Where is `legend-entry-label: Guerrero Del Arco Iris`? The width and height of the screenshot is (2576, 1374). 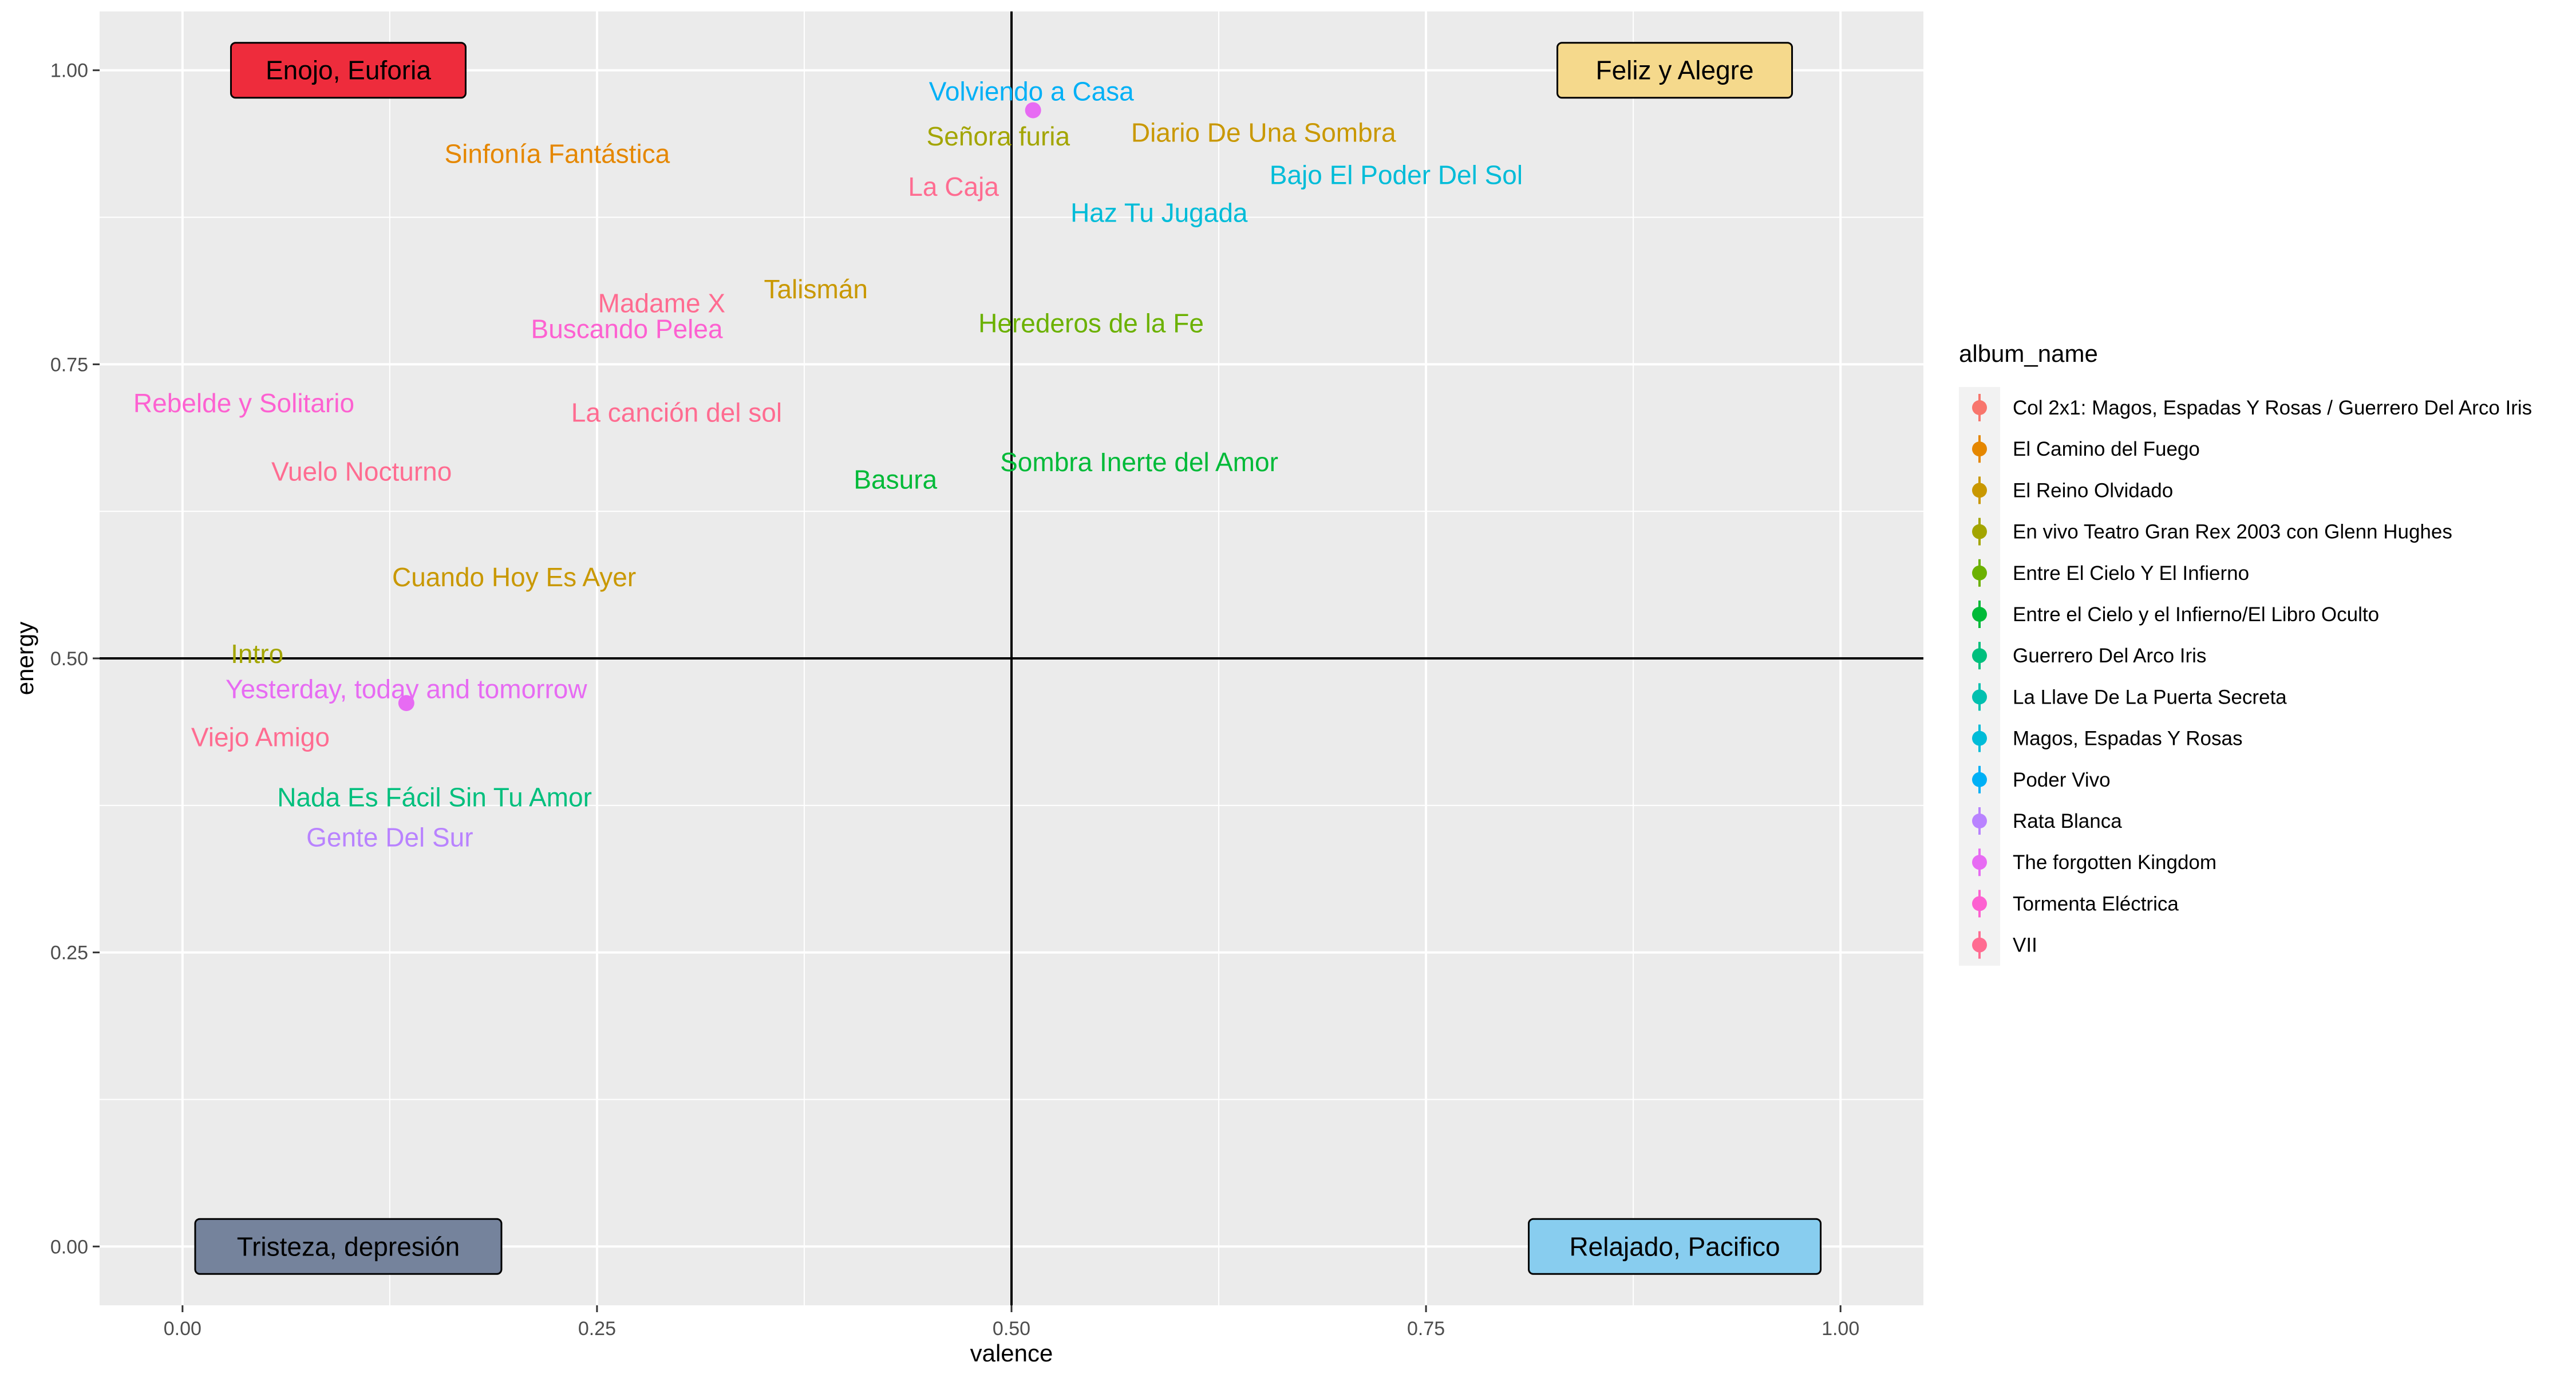
legend-entry-label: Guerrero Del Arco Iris is located at coordinates (2109, 656).